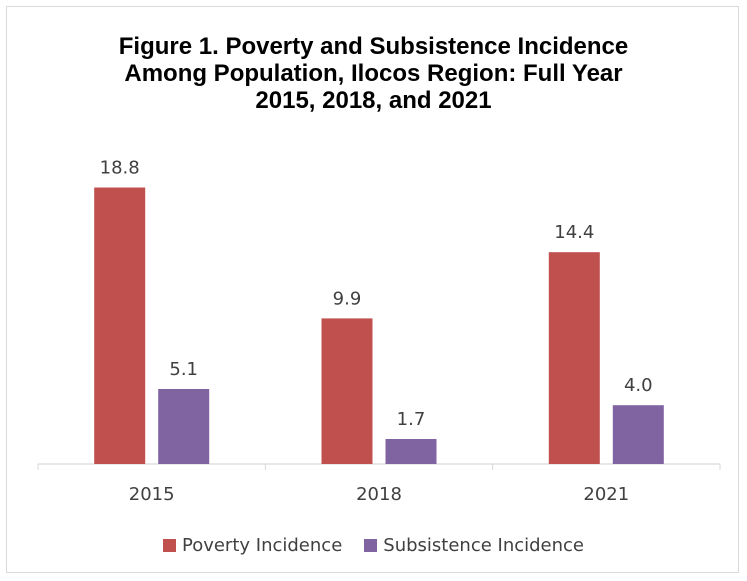  What do you see at coordinates (574, 232) in the screenshot?
I see `data-label-poverty-incidence-2021: 14.4` at bounding box center [574, 232].